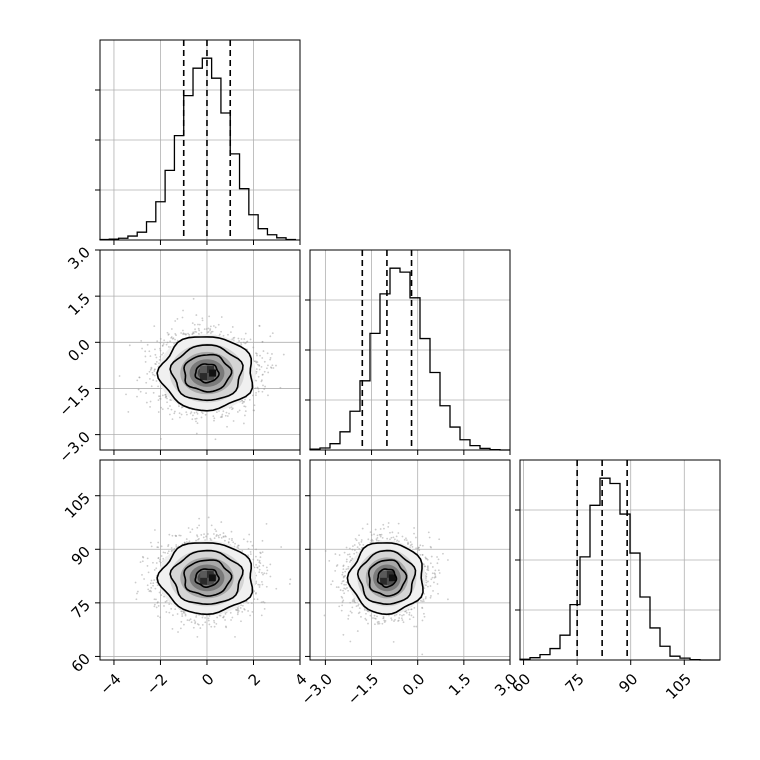  What do you see at coordinates (210, 370) in the screenshot?
I see `density-block` at bounding box center [210, 370].